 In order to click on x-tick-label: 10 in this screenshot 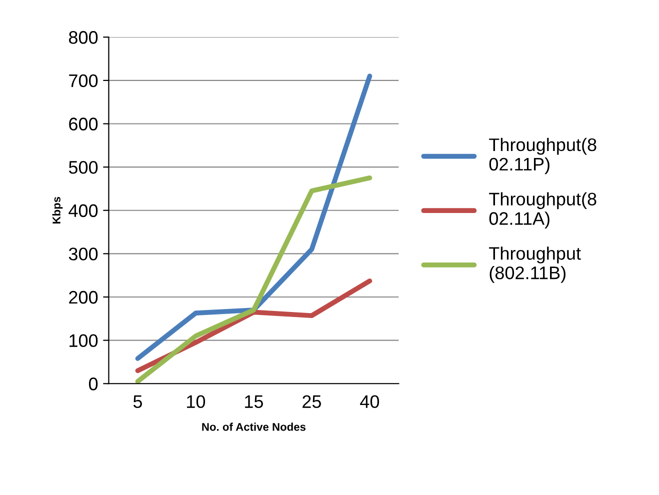, I will do `click(196, 401)`.